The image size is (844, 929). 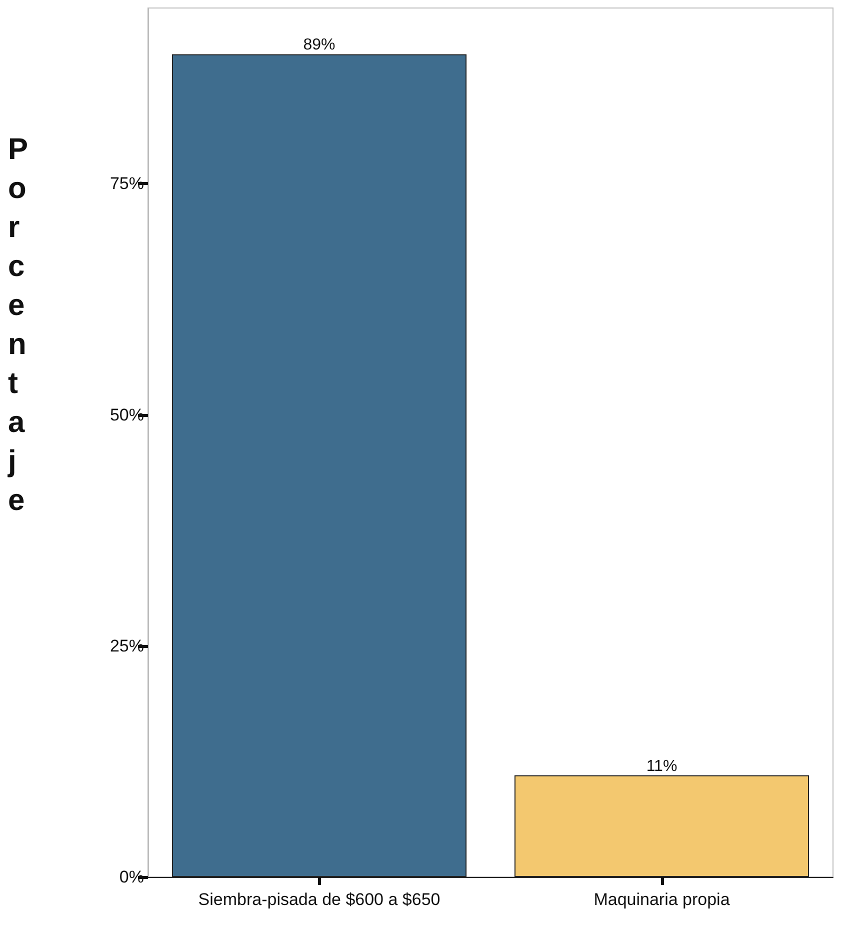 What do you see at coordinates (662, 766) in the screenshot?
I see `data-label: 11%` at bounding box center [662, 766].